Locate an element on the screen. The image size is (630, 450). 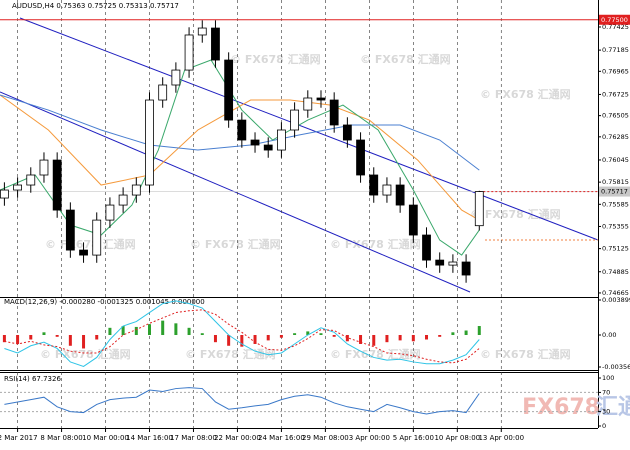
y-tick-label: -0.003564 is located at coordinates (616, 367).